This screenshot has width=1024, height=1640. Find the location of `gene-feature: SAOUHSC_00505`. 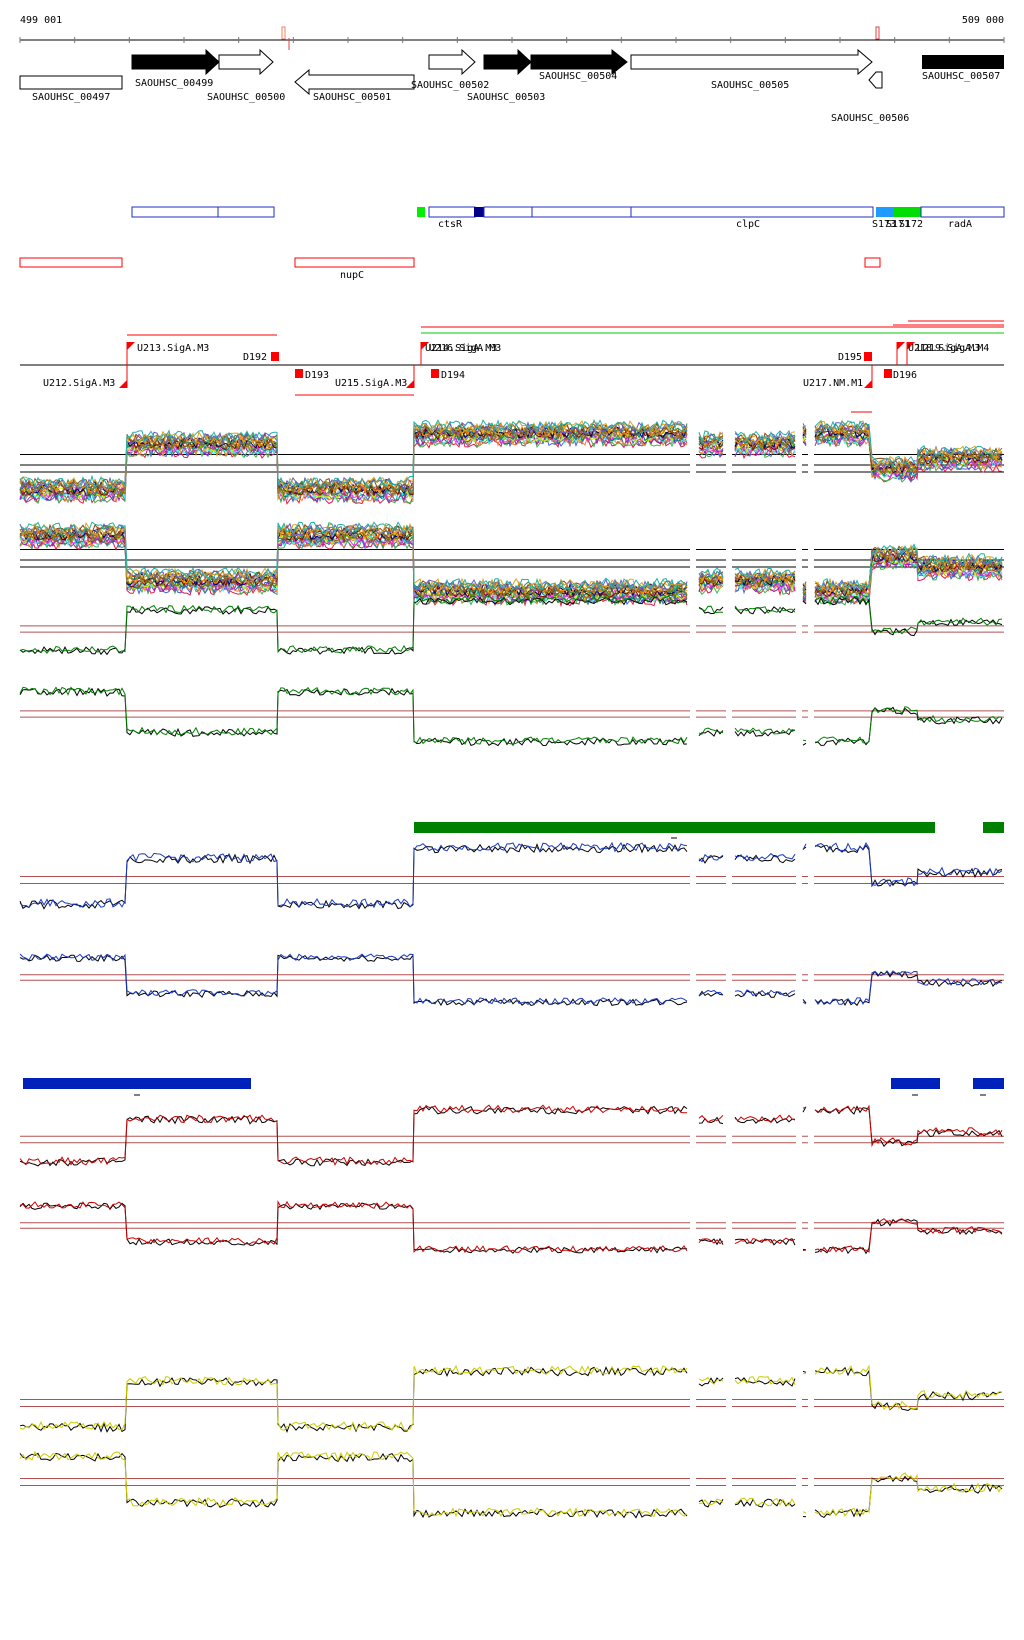

gene-feature: SAOUHSC_00505 is located at coordinates (751, 69).